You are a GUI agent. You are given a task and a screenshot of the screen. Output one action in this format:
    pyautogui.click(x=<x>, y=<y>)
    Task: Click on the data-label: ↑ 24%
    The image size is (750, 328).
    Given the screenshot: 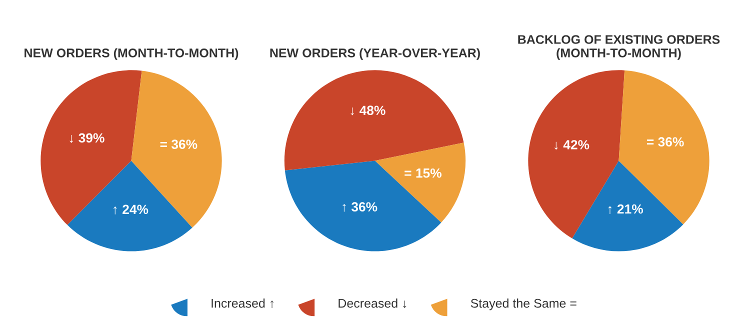 What is the action you would take?
    pyautogui.click(x=131, y=209)
    